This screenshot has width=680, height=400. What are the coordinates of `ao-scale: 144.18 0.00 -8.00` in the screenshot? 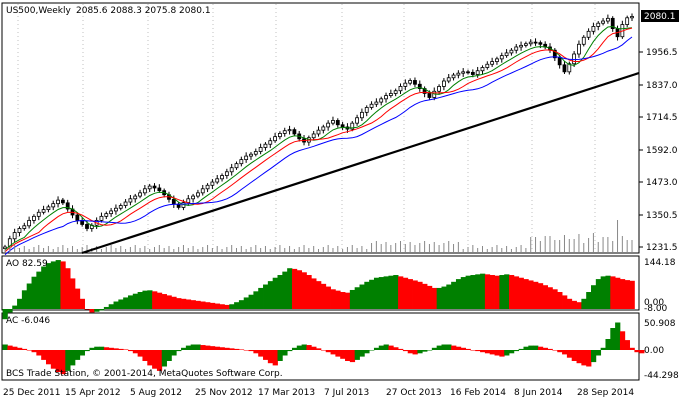 It's located at (660, 286).